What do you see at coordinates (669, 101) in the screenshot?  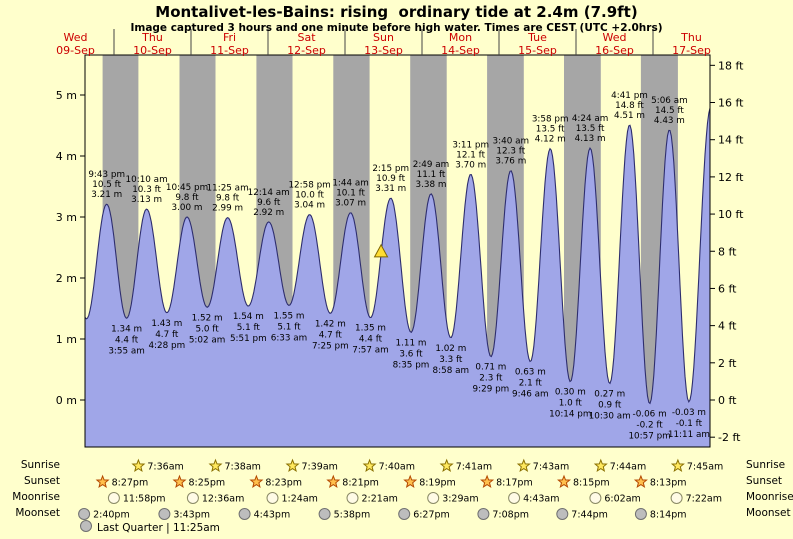 I see `high-tide-label: 5:06 am` at bounding box center [669, 101].